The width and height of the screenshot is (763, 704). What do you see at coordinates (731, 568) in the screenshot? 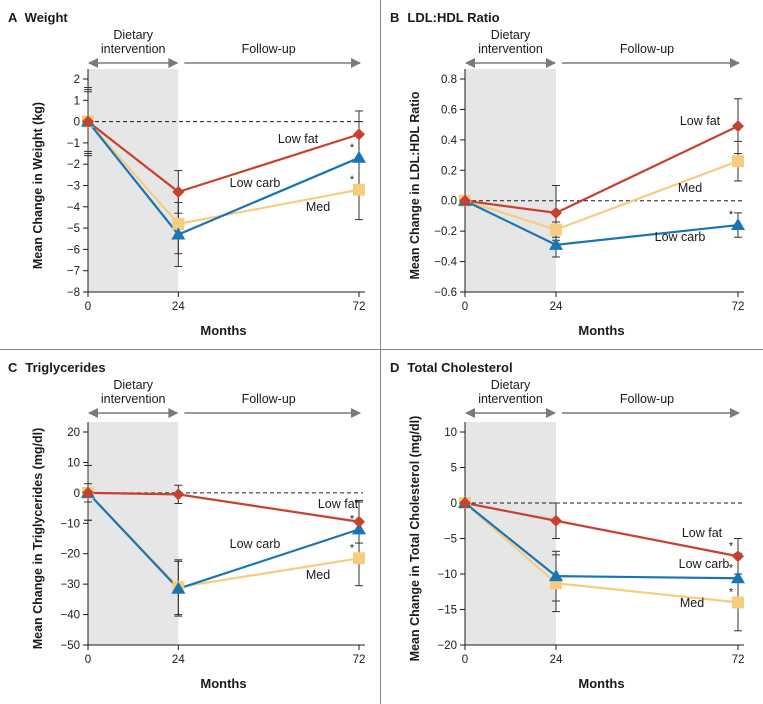
I see `significance-star-low-carb: *` at bounding box center [731, 568].